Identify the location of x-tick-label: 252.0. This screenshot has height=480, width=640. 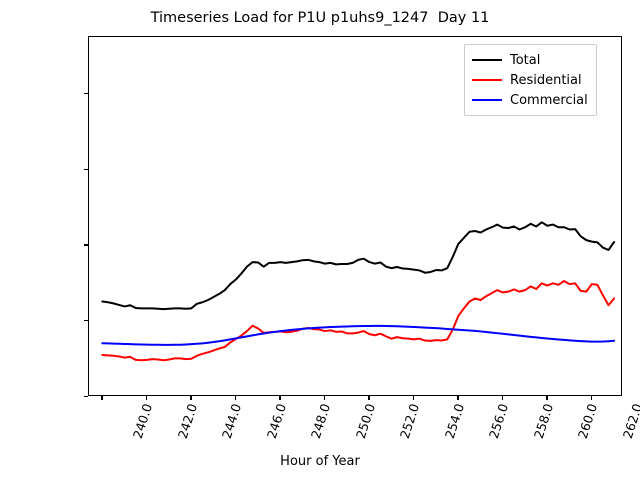
(410, 421).